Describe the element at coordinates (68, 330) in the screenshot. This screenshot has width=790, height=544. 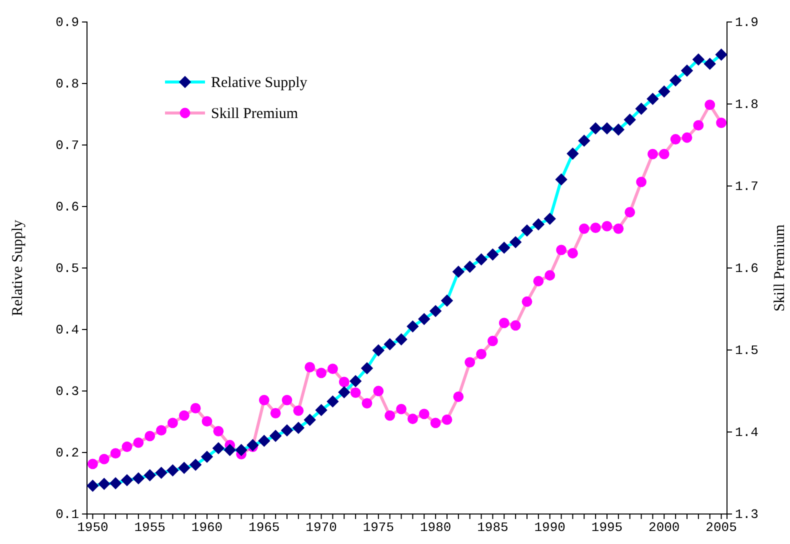
I see `y-tick-label: 0.4` at that location.